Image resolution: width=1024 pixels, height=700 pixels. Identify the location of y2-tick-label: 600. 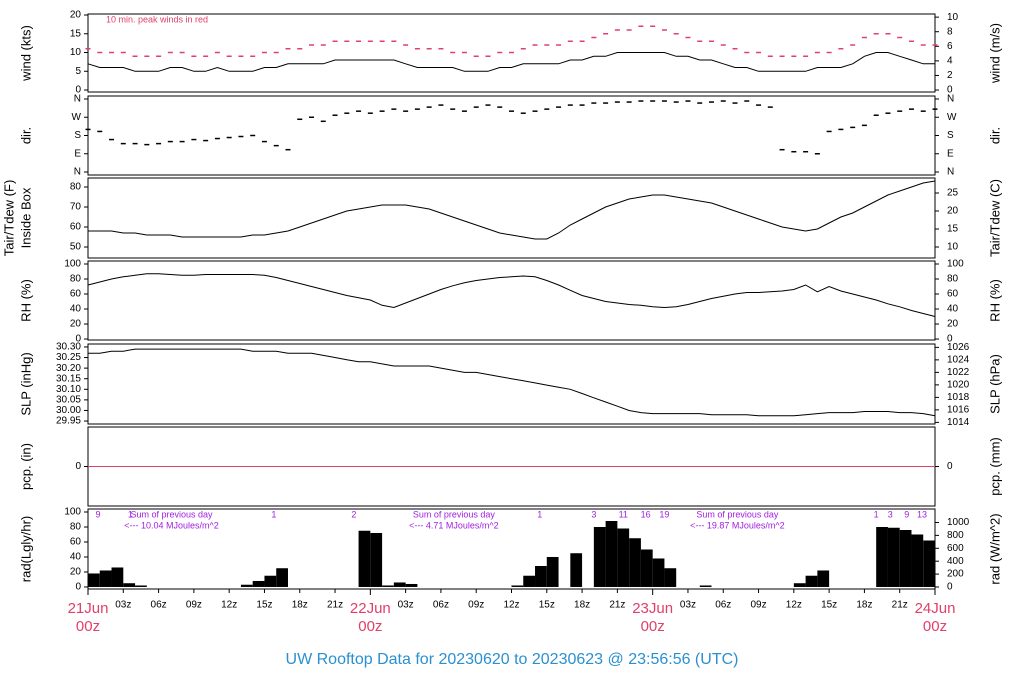
(955, 548).